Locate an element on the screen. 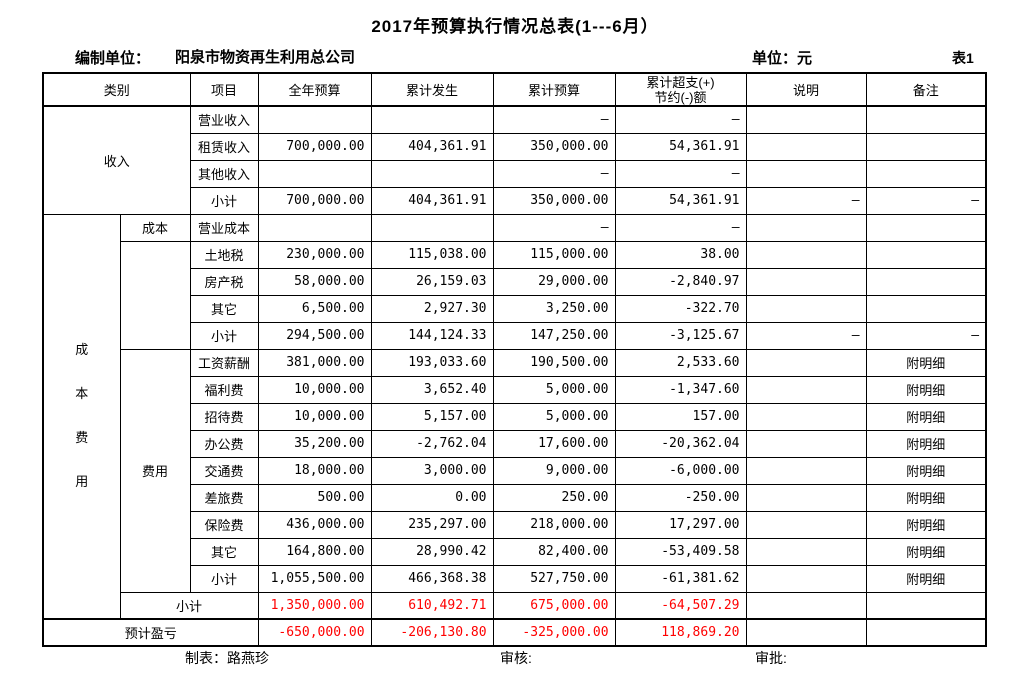 The width and height of the screenshot is (1030, 693). property-tax-variance: -2,840.97 is located at coordinates (680, 281).